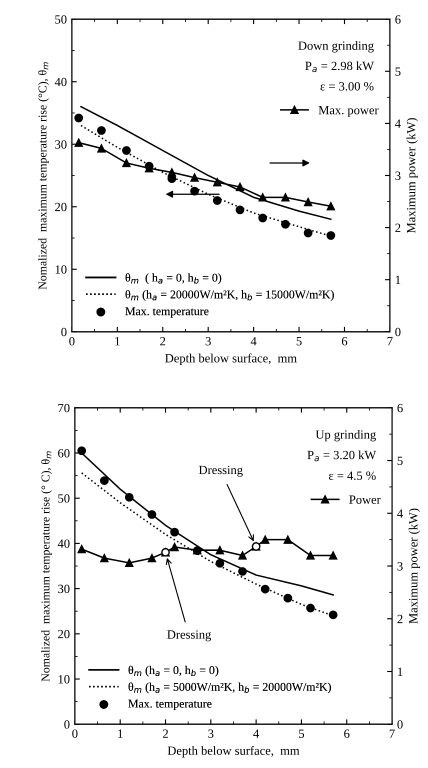 Image resolution: width=428 pixels, height=768 pixels. Describe the element at coordinates (341, 456) in the screenshot. I see `annotation: P$_{a}$ = 3.20 kW` at that location.